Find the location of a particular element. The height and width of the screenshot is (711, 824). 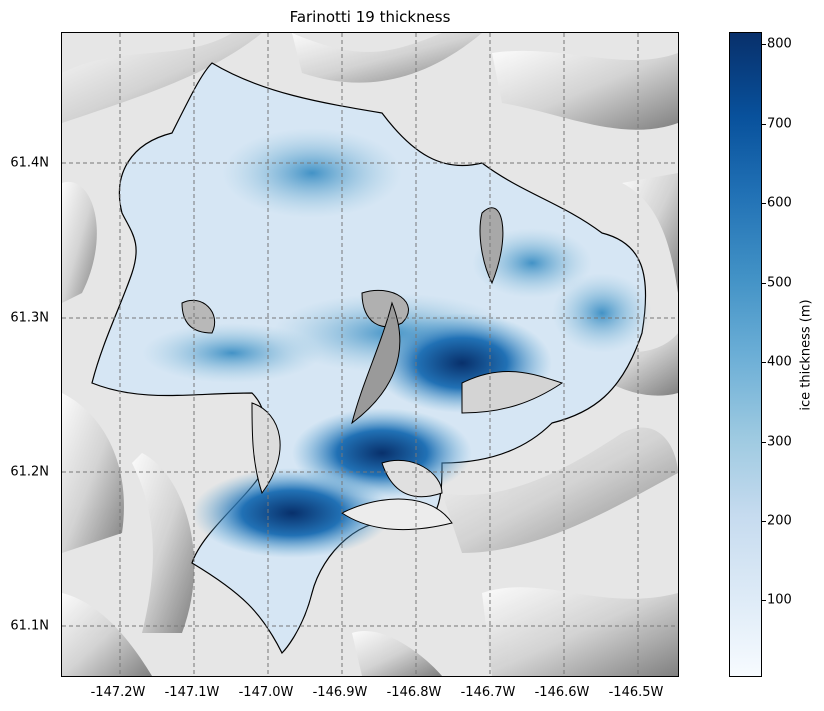

y-tick-label: 61.2N is located at coordinates (29, 472).